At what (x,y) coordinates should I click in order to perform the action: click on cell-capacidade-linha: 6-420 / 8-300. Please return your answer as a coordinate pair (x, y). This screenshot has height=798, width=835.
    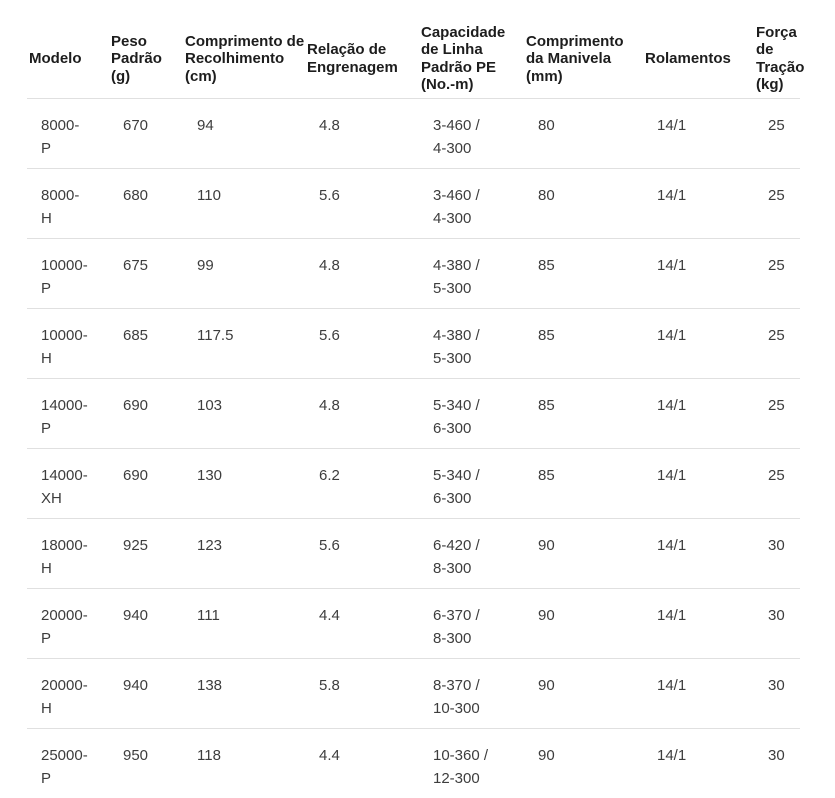
    Looking at the image, I should click on (471, 553).